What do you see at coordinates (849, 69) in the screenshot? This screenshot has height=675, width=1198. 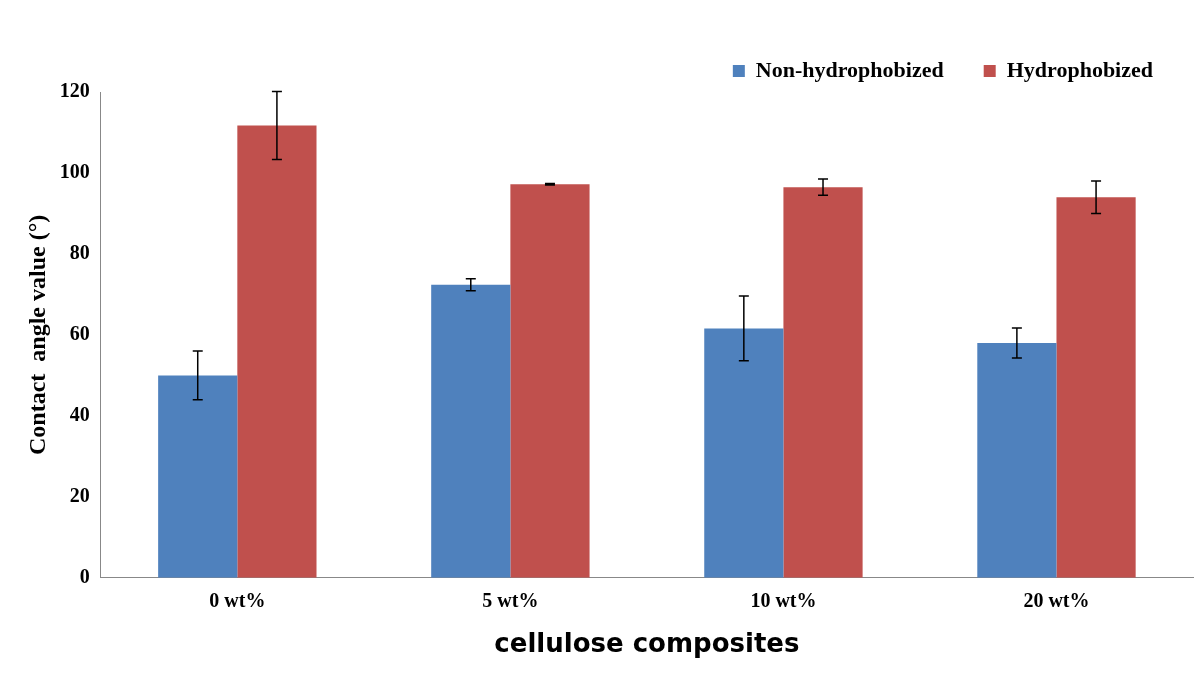 I see `legend-label: Non-hydrophobized` at bounding box center [849, 69].